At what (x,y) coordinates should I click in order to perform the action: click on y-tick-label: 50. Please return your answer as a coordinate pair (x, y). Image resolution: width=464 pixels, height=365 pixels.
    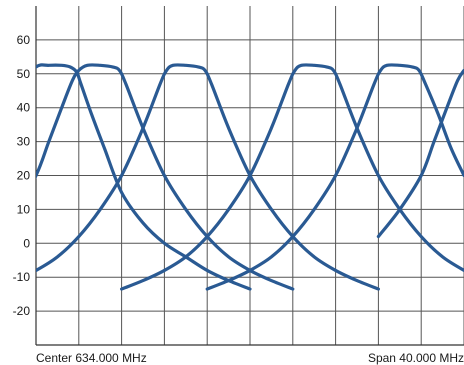
    Looking at the image, I should click on (24, 74).